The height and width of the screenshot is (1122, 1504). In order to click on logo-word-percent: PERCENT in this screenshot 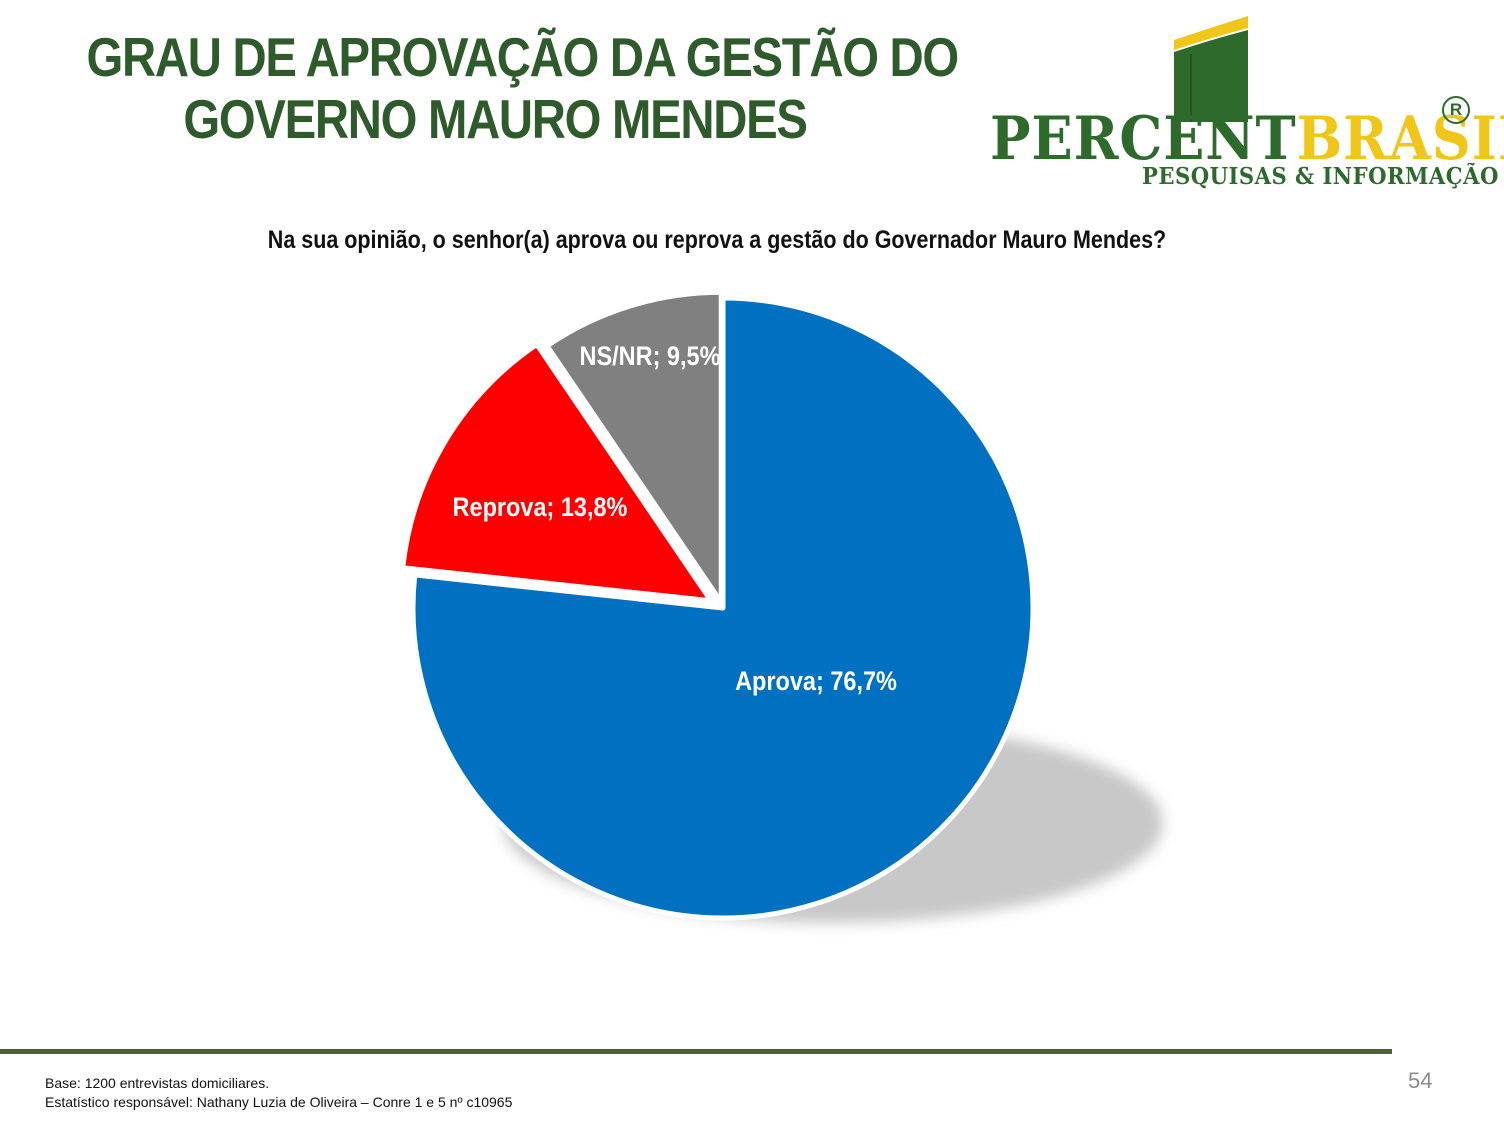, I will do `click(1143, 139)`.